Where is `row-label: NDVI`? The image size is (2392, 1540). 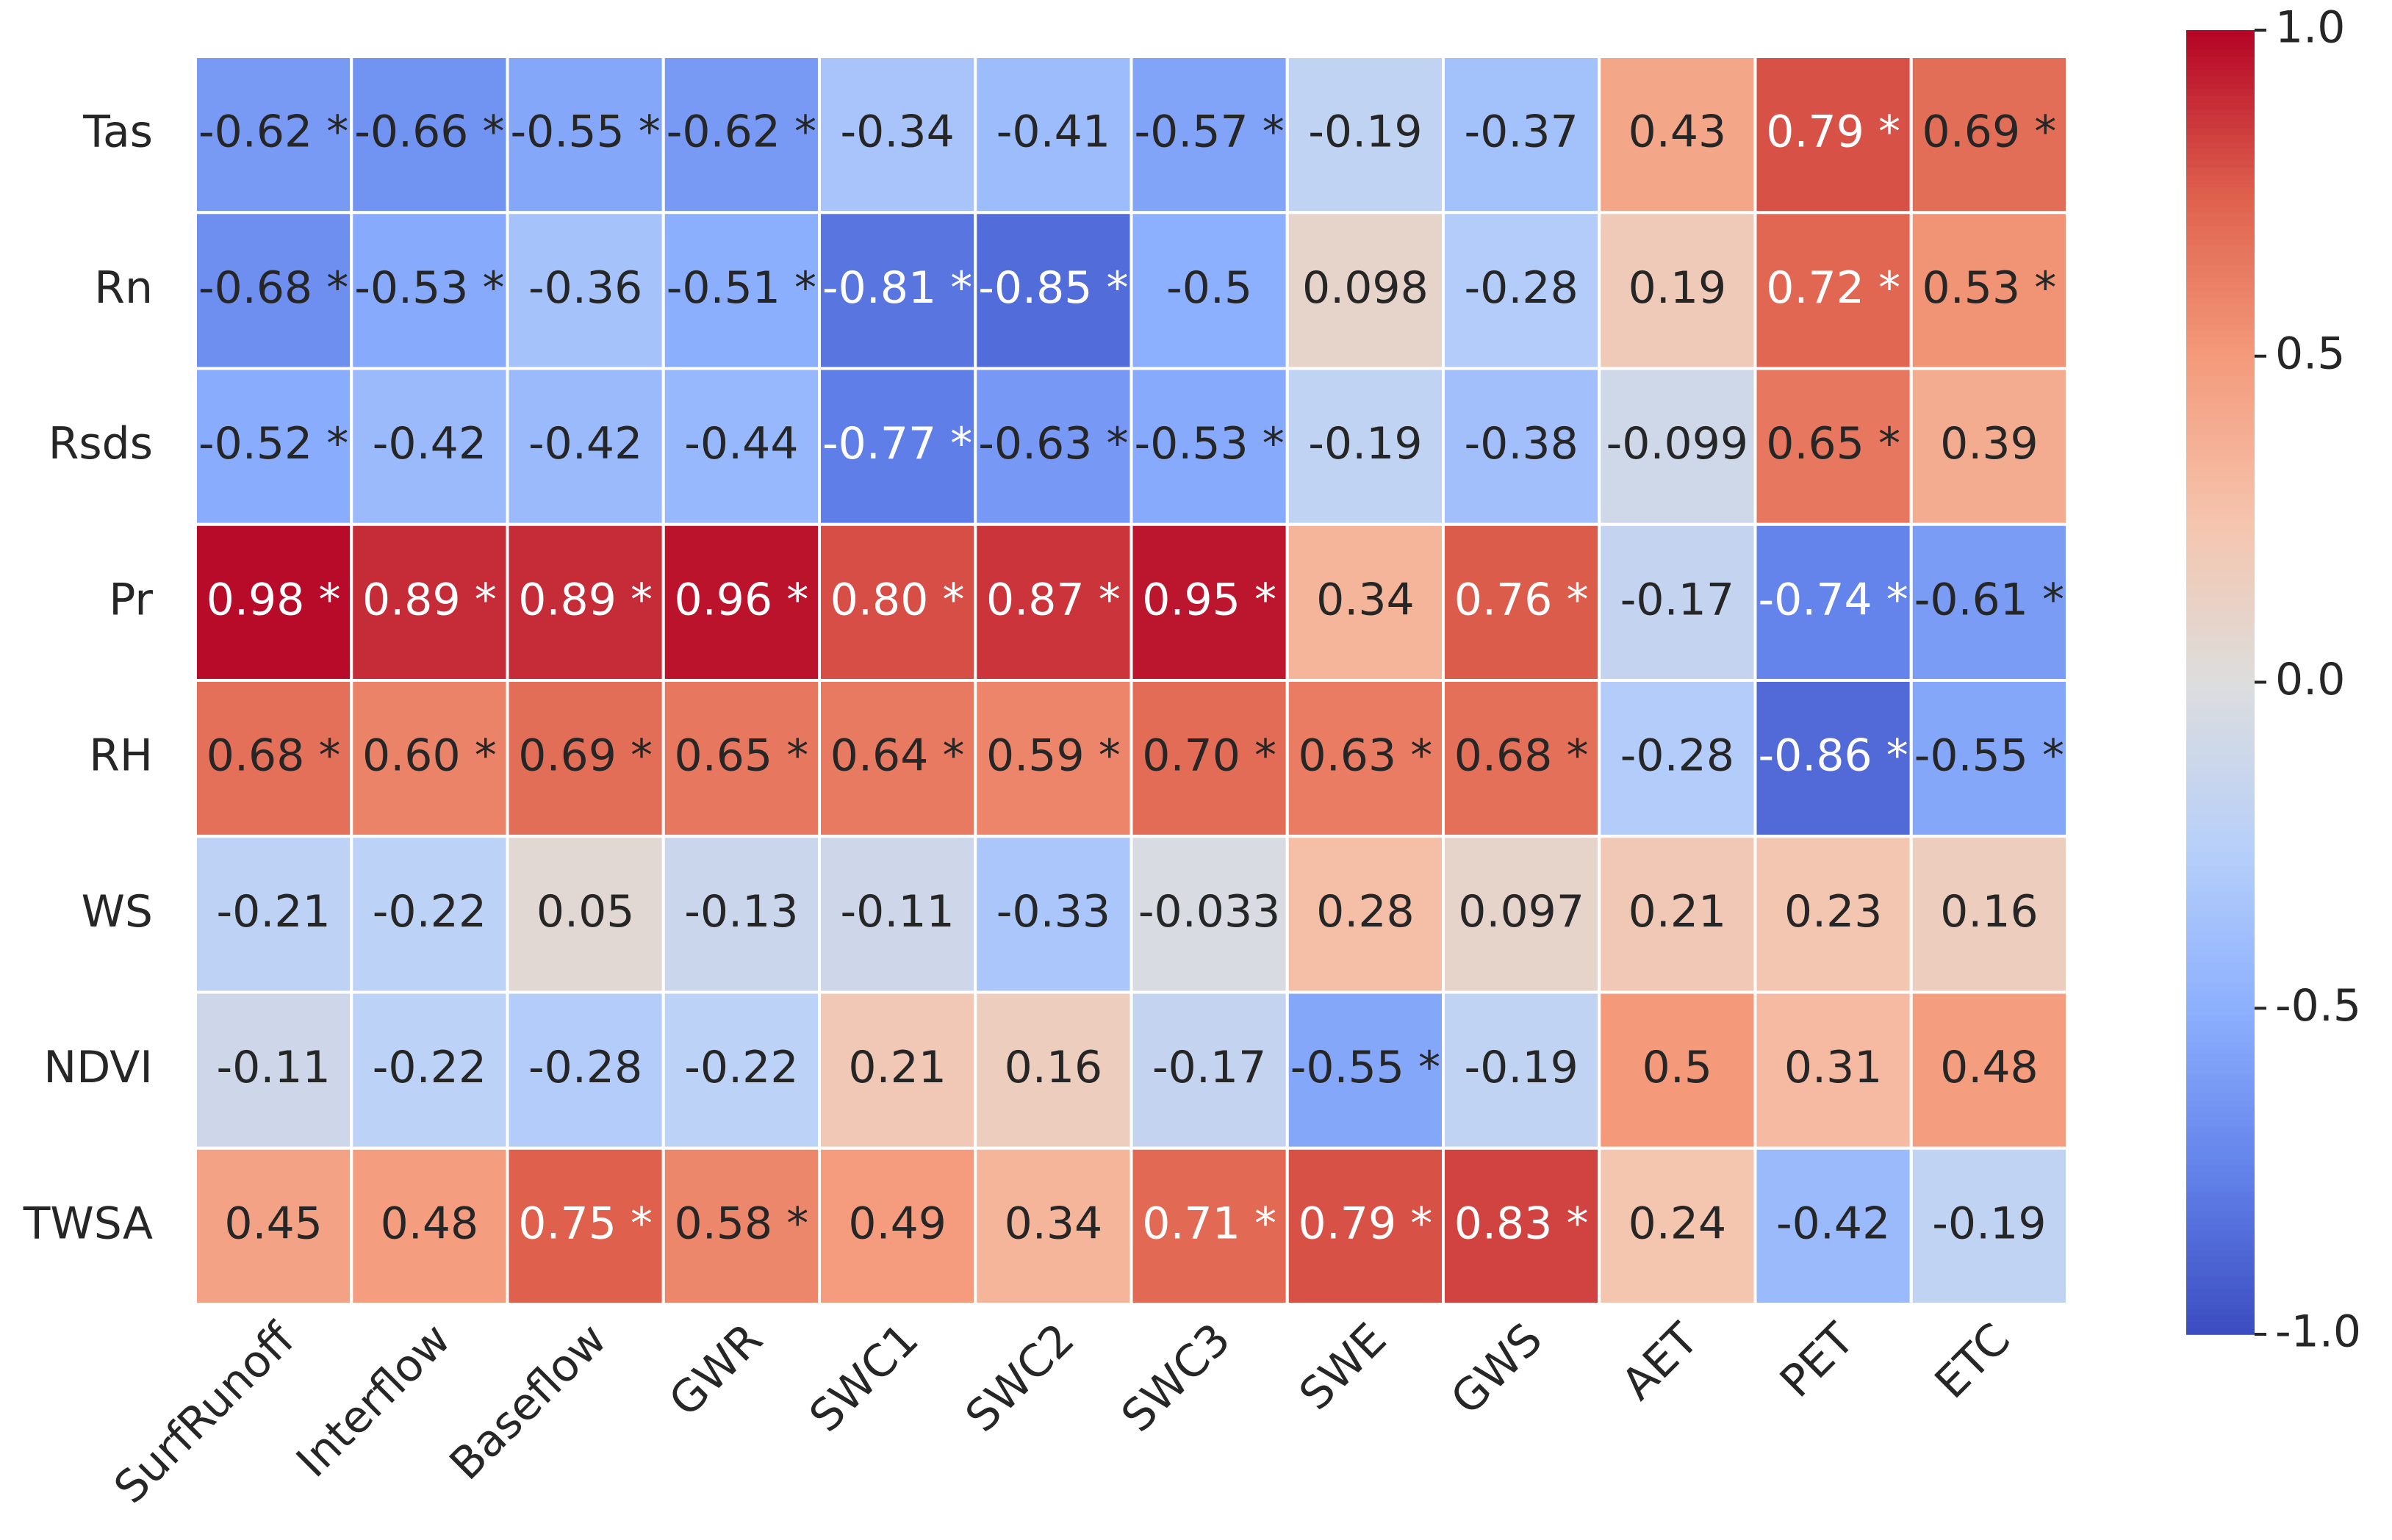
row-label: NDVI is located at coordinates (98, 1067).